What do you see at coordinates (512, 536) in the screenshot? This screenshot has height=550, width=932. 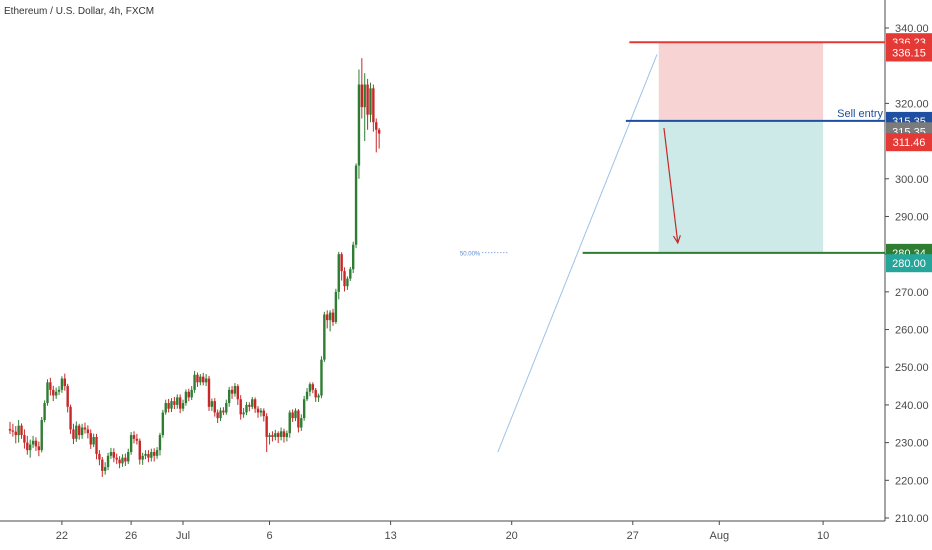 I see `x-tick-label: 20` at bounding box center [512, 536].